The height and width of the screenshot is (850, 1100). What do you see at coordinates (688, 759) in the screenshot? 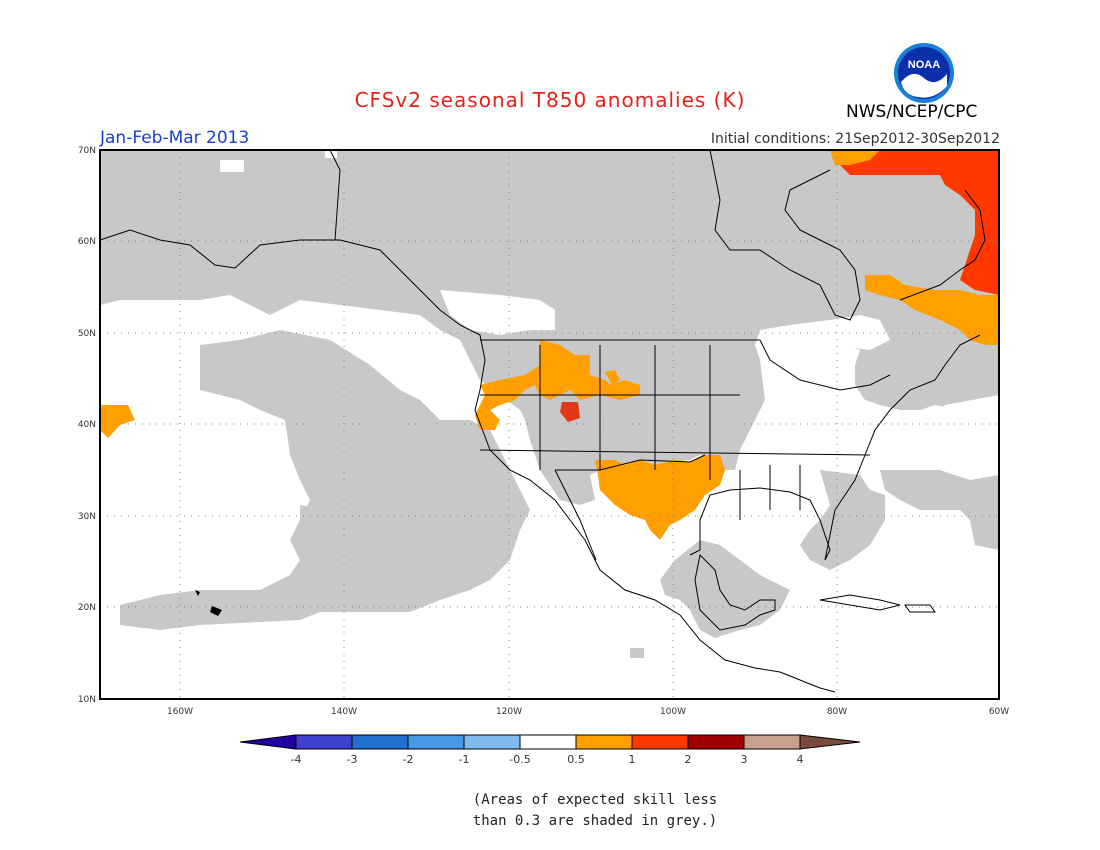
I see `legend-label: 2` at bounding box center [688, 759].